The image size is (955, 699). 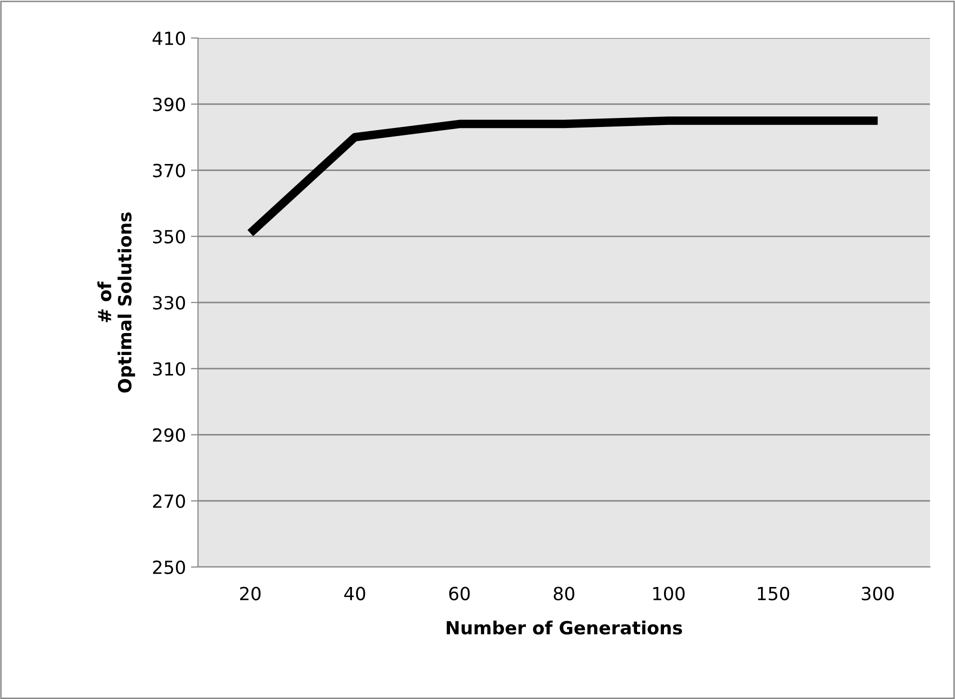 What do you see at coordinates (169, 501) in the screenshot?
I see `y-tick-label: 270` at bounding box center [169, 501].